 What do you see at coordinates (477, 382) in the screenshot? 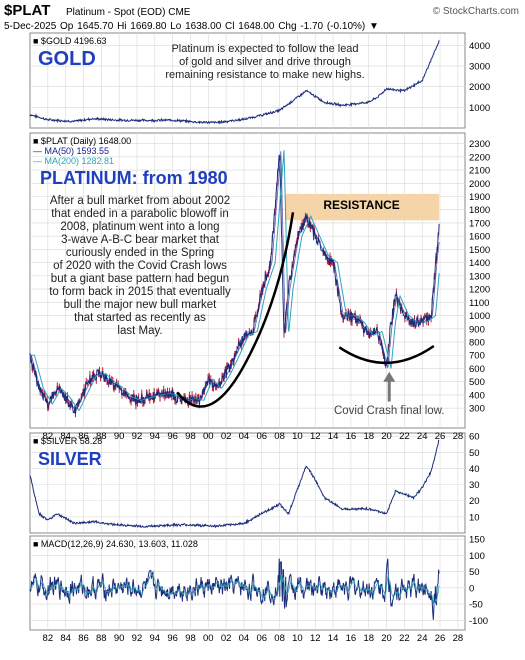
I see `y-tick-label-plat: 500` at bounding box center [477, 382].